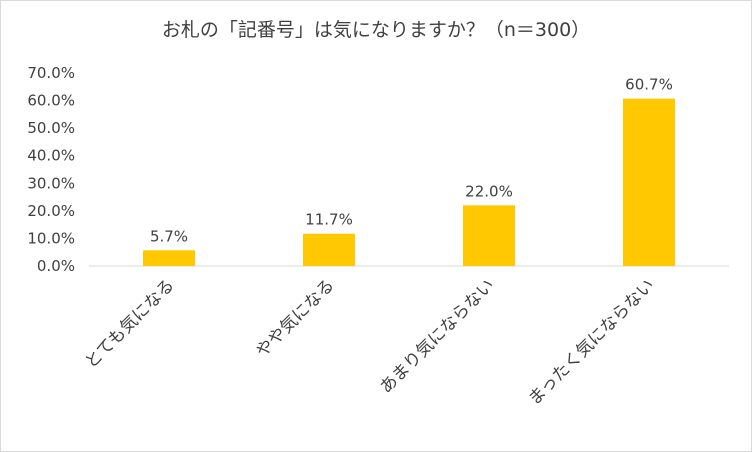  What do you see at coordinates (437, 336) in the screenshot?
I see `x-category-label: あまり気にならない` at bounding box center [437, 336].